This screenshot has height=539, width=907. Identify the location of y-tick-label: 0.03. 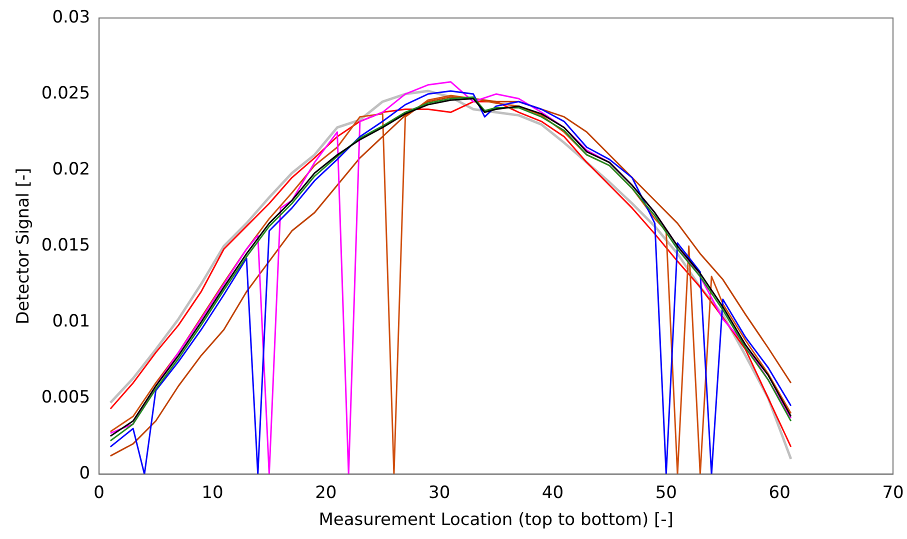
(71, 17).